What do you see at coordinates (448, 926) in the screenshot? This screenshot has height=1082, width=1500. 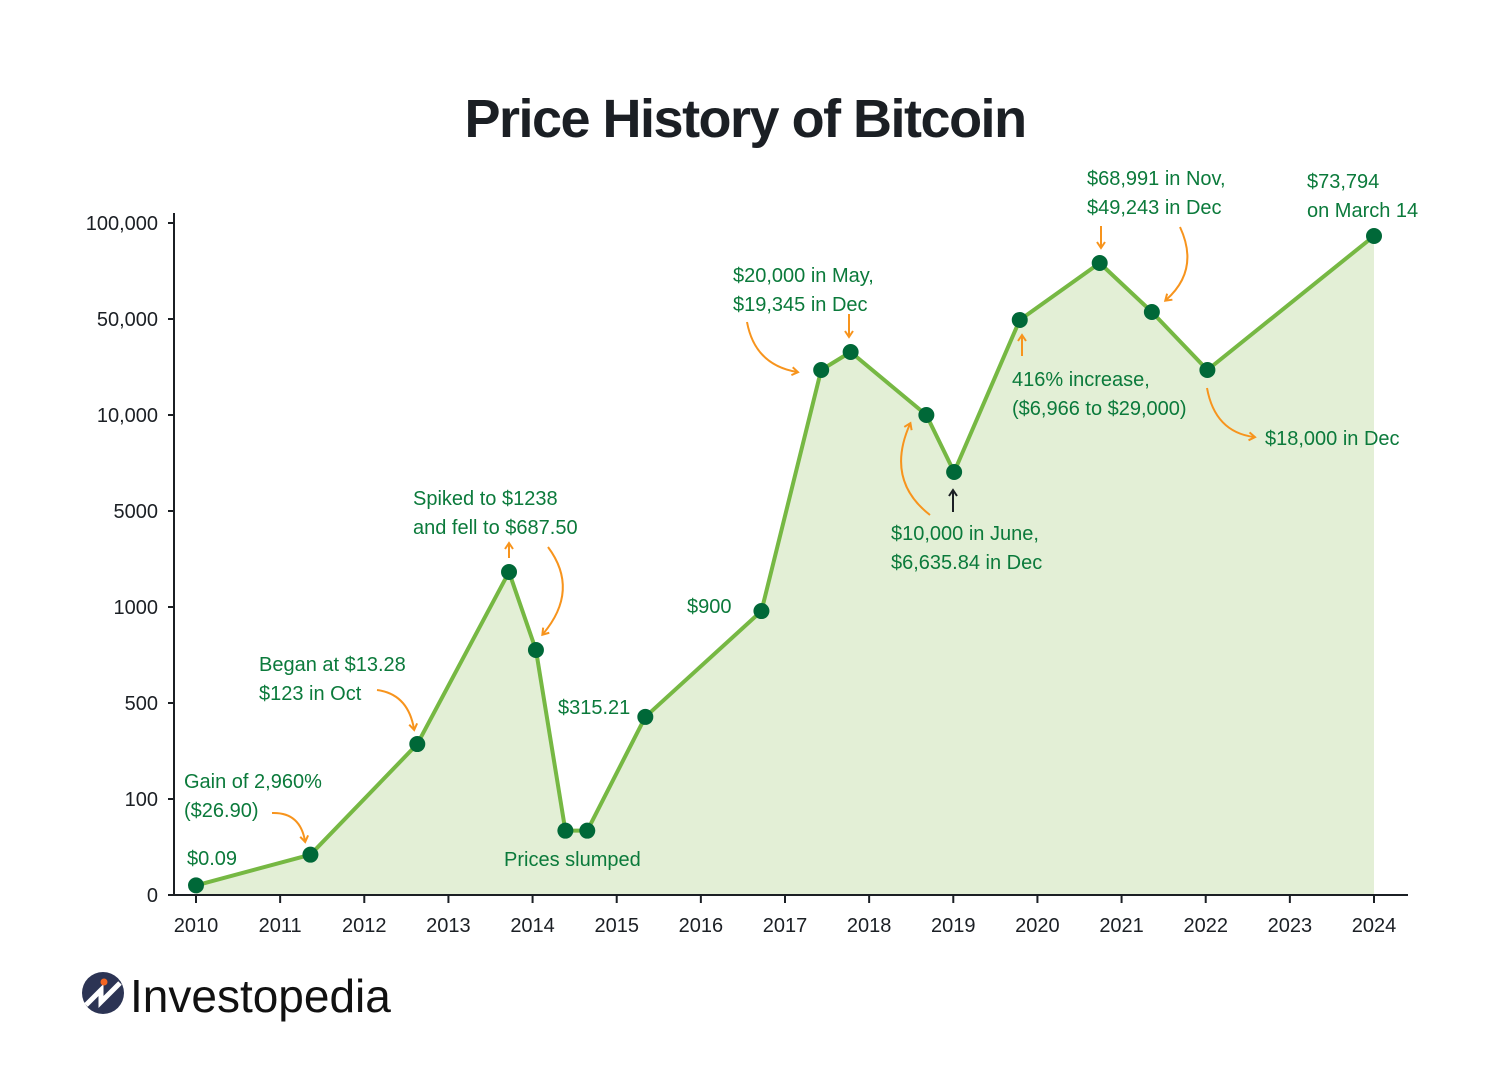 I see `x-tick-label: 2013` at bounding box center [448, 926].